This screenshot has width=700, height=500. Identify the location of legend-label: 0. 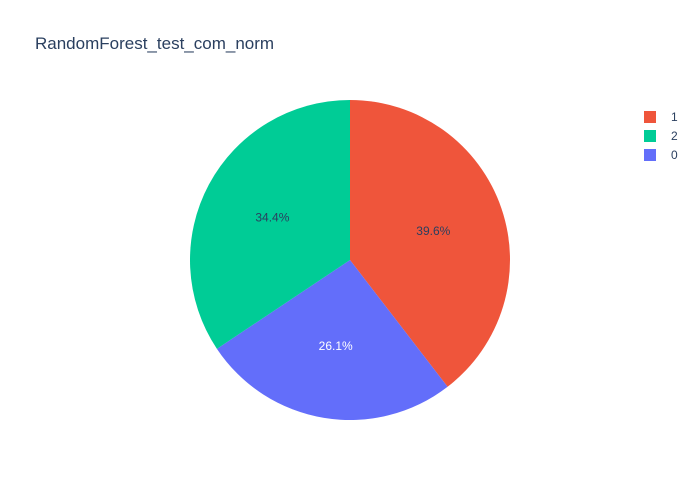
(674, 155).